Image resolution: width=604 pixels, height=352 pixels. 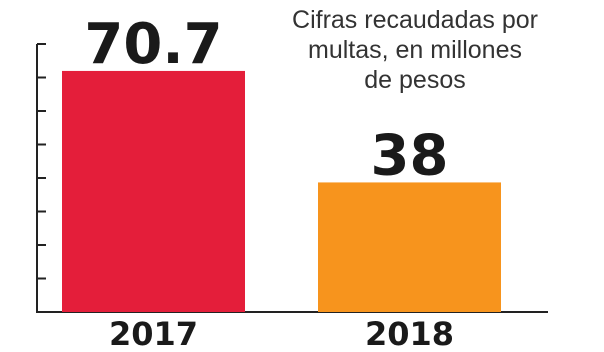 I want to click on value-label-2017: 70.7, so click(x=153, y=44).